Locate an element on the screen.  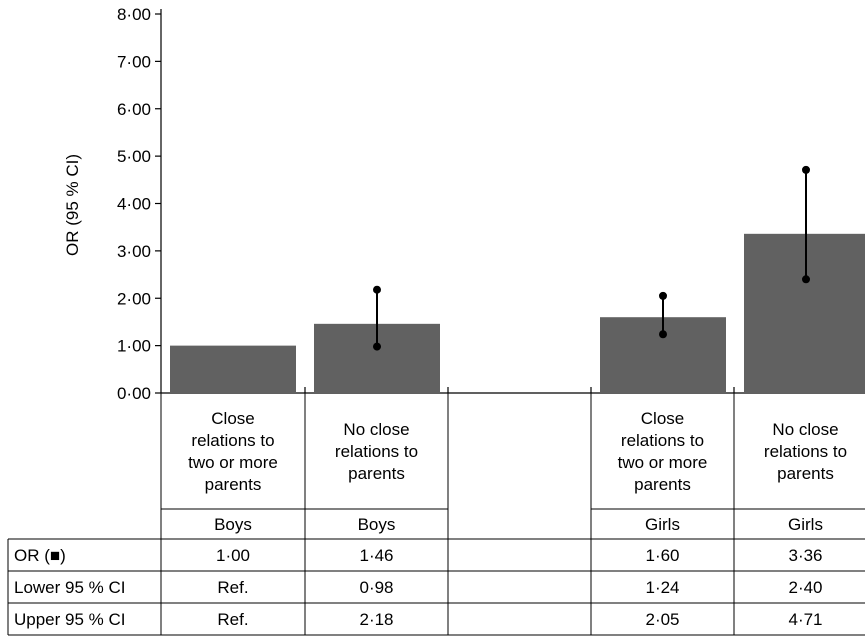
table-cell: 1·00 is located at coordinates (233, 555).